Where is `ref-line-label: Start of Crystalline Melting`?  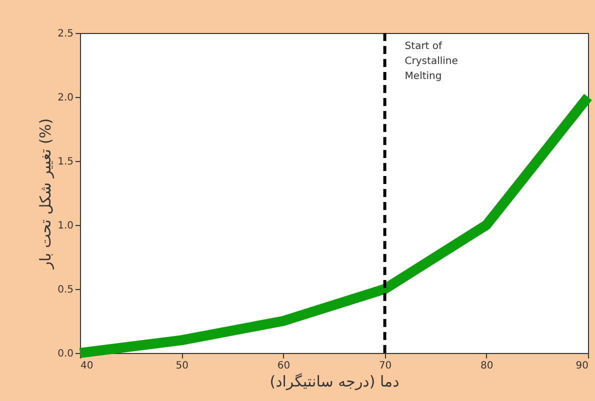 ref-line-label: Start of Crystalline Melting is located at coordinates (431, 61).